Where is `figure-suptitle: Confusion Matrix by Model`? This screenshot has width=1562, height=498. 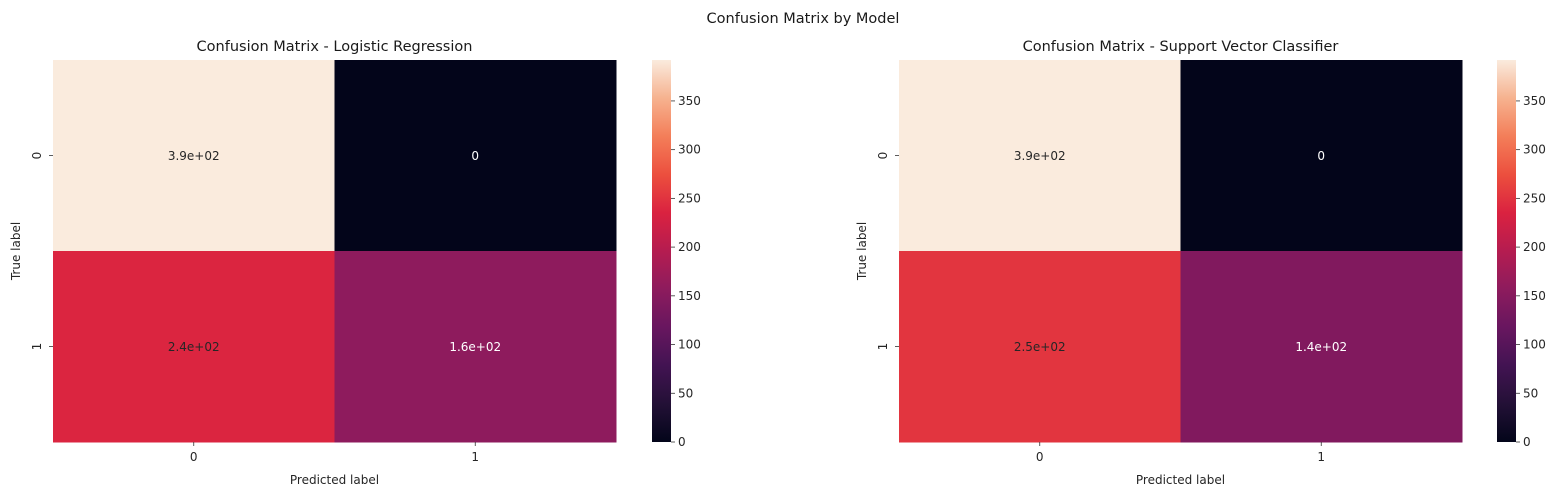
figure-suptitle: Confusion Matrix by Model is located at coordinates (803, 19).